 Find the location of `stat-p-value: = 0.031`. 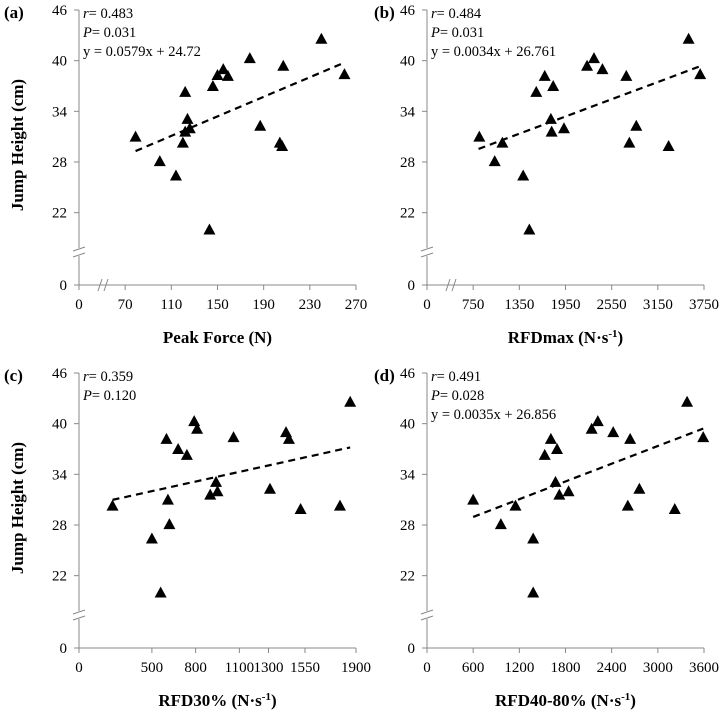

stat-p-value: = 0.031 is located at coordinates (114, 33).